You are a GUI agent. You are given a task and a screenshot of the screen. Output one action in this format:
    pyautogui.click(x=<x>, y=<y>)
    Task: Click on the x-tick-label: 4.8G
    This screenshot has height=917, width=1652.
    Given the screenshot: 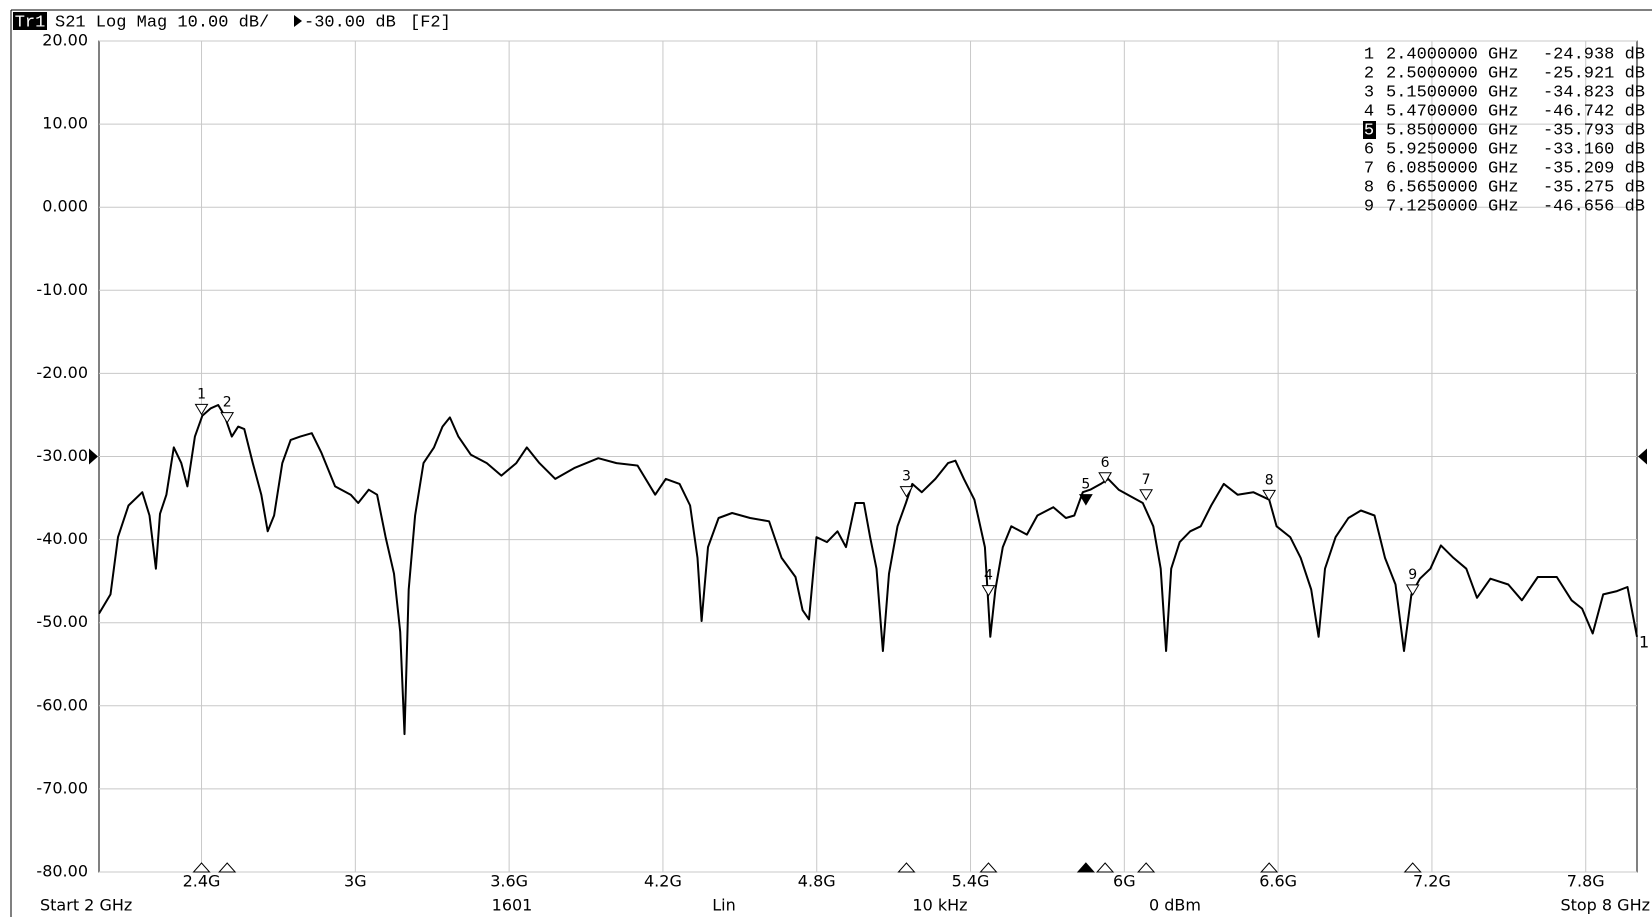 What is the action you would take?
    pyautogui.click(x=817, y=881)
    